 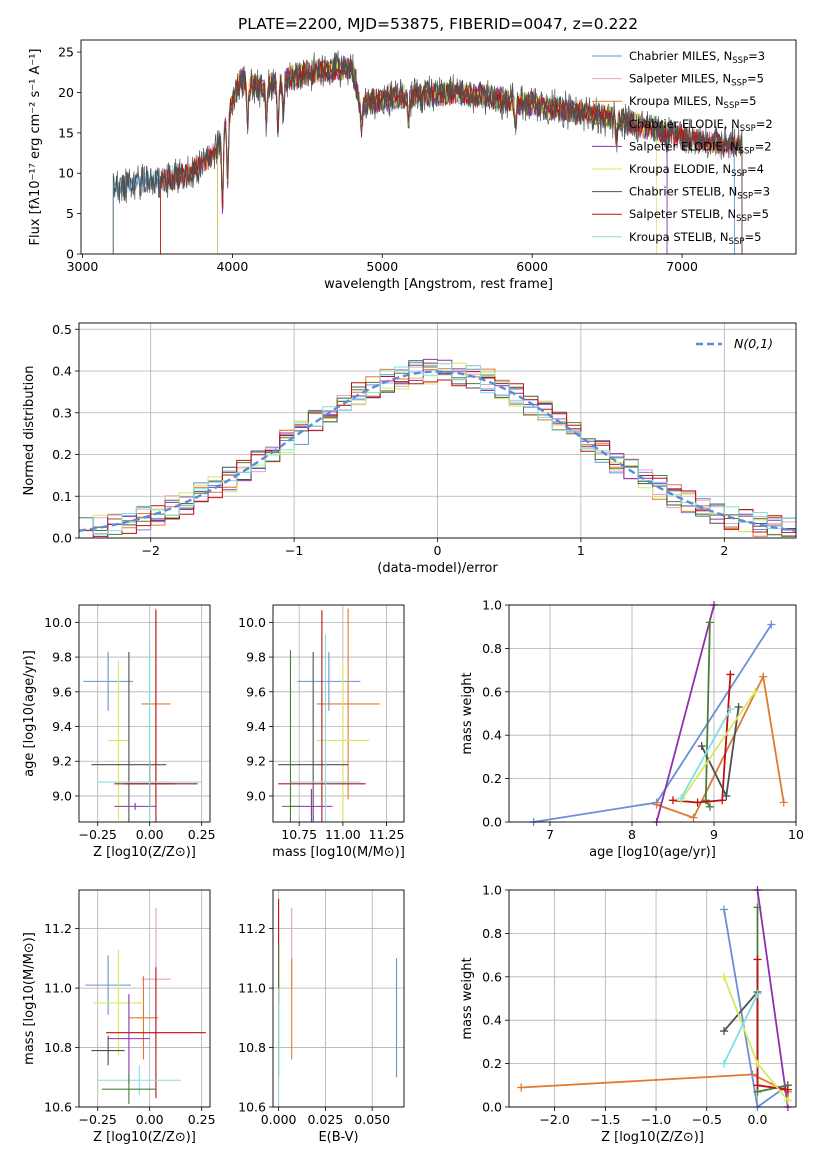 I want to click on spectrum-line, so click(x=427, y=152).